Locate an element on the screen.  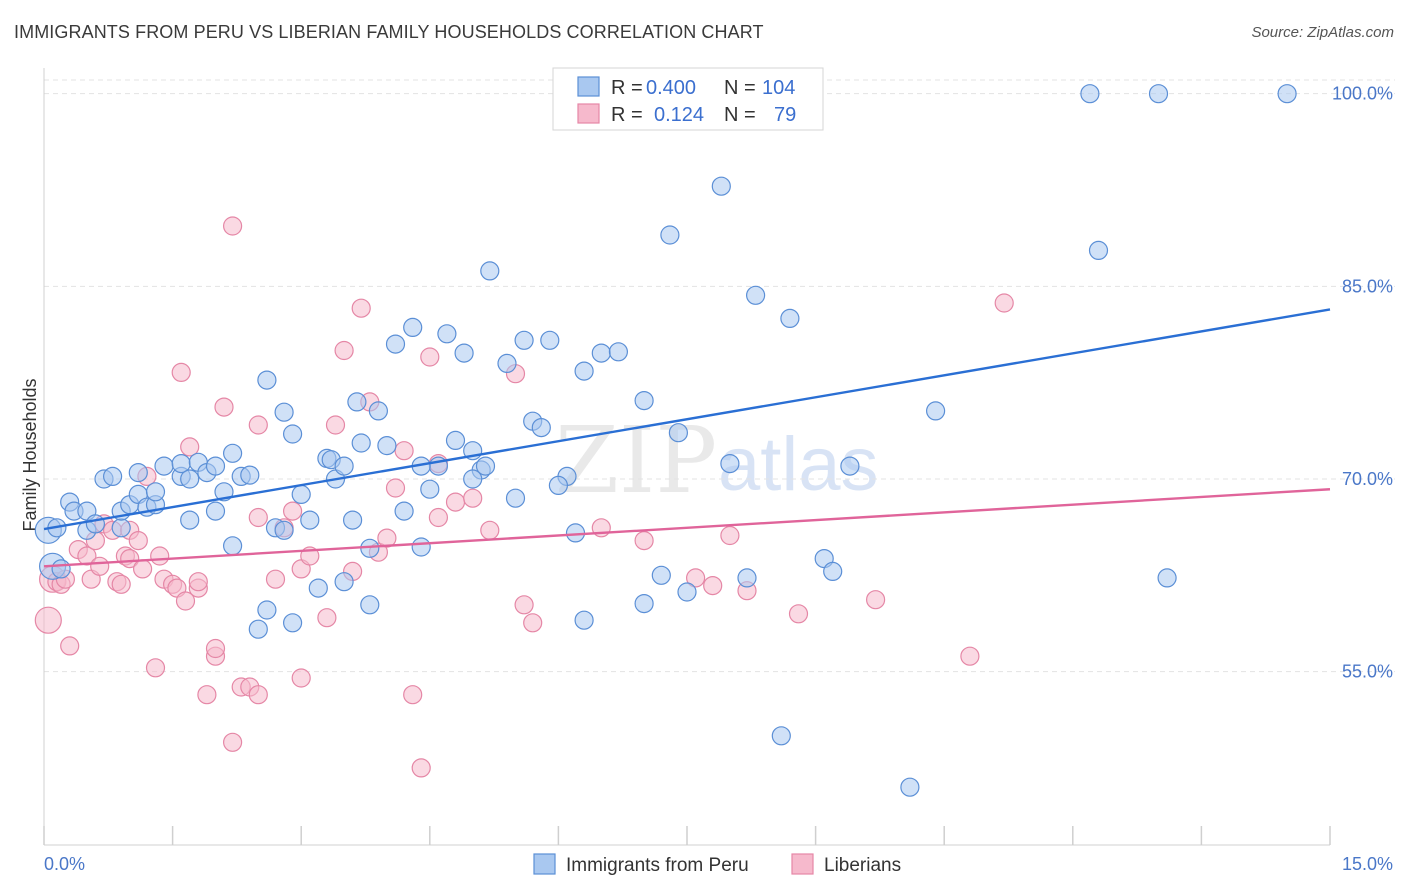
legend-n-label-1: N = is located at coordinates (740, 88).